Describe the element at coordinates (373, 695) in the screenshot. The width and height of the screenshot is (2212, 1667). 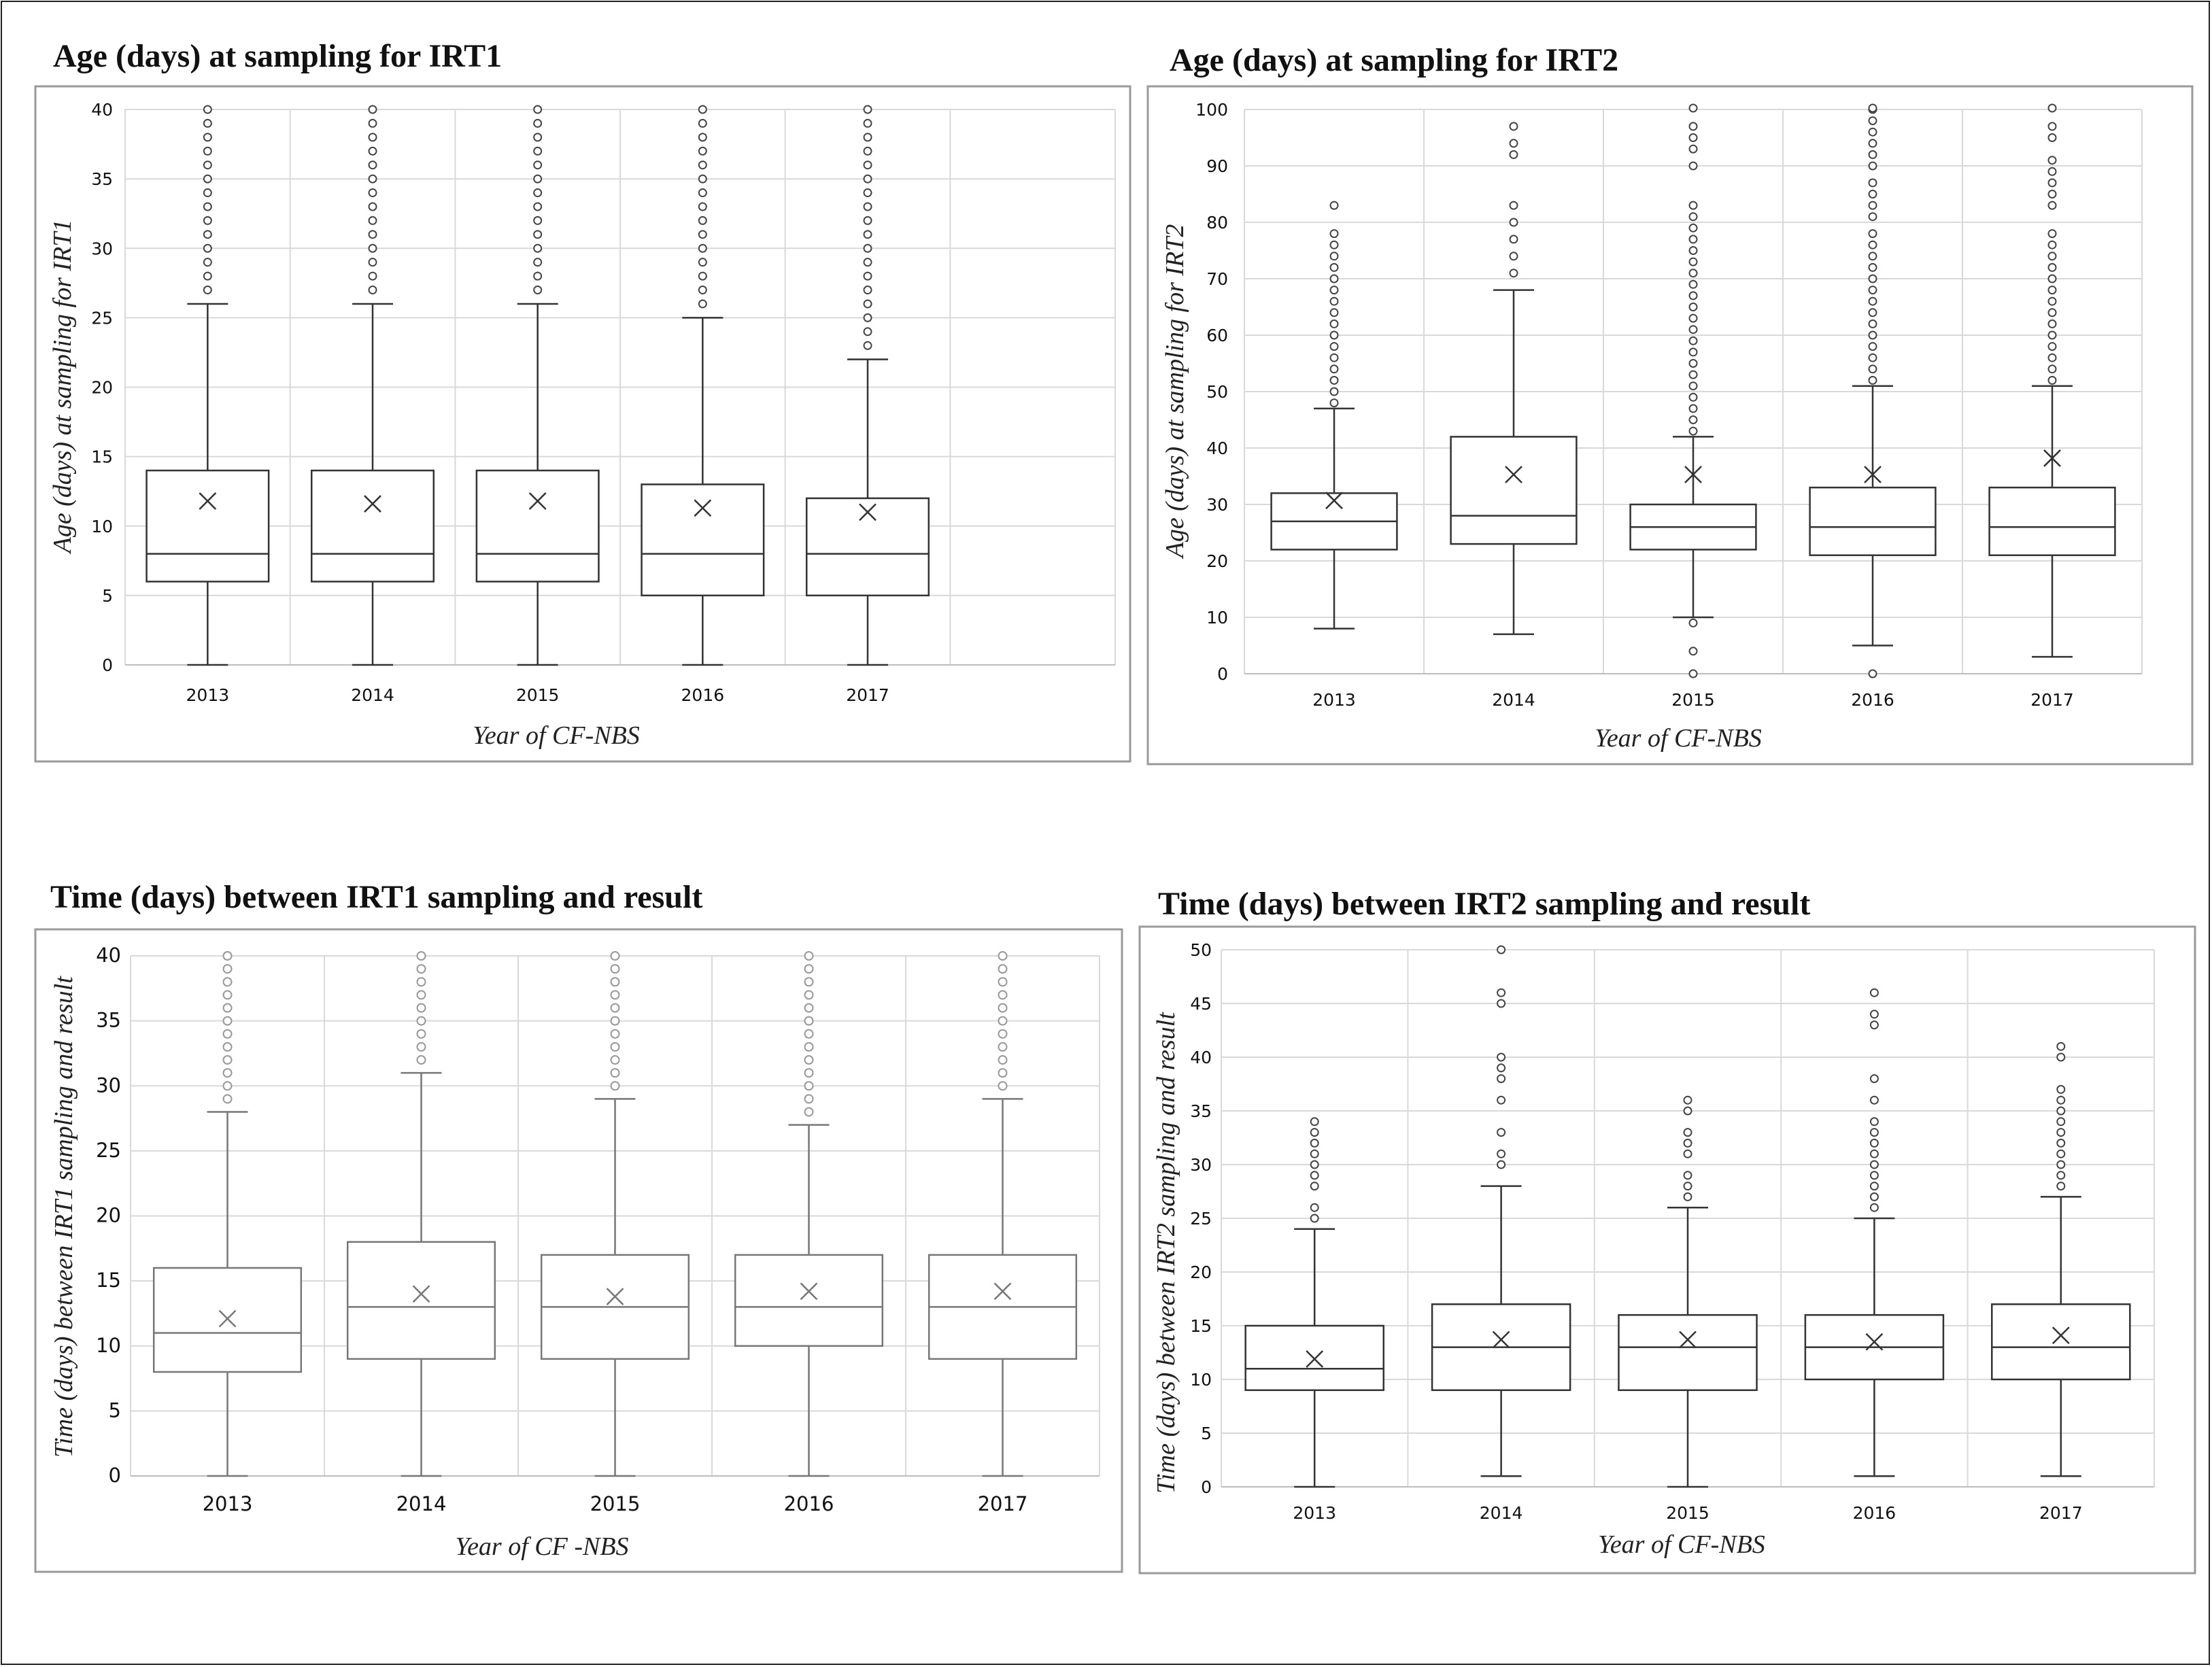
I see `x-tick-label: 2014` at that location.